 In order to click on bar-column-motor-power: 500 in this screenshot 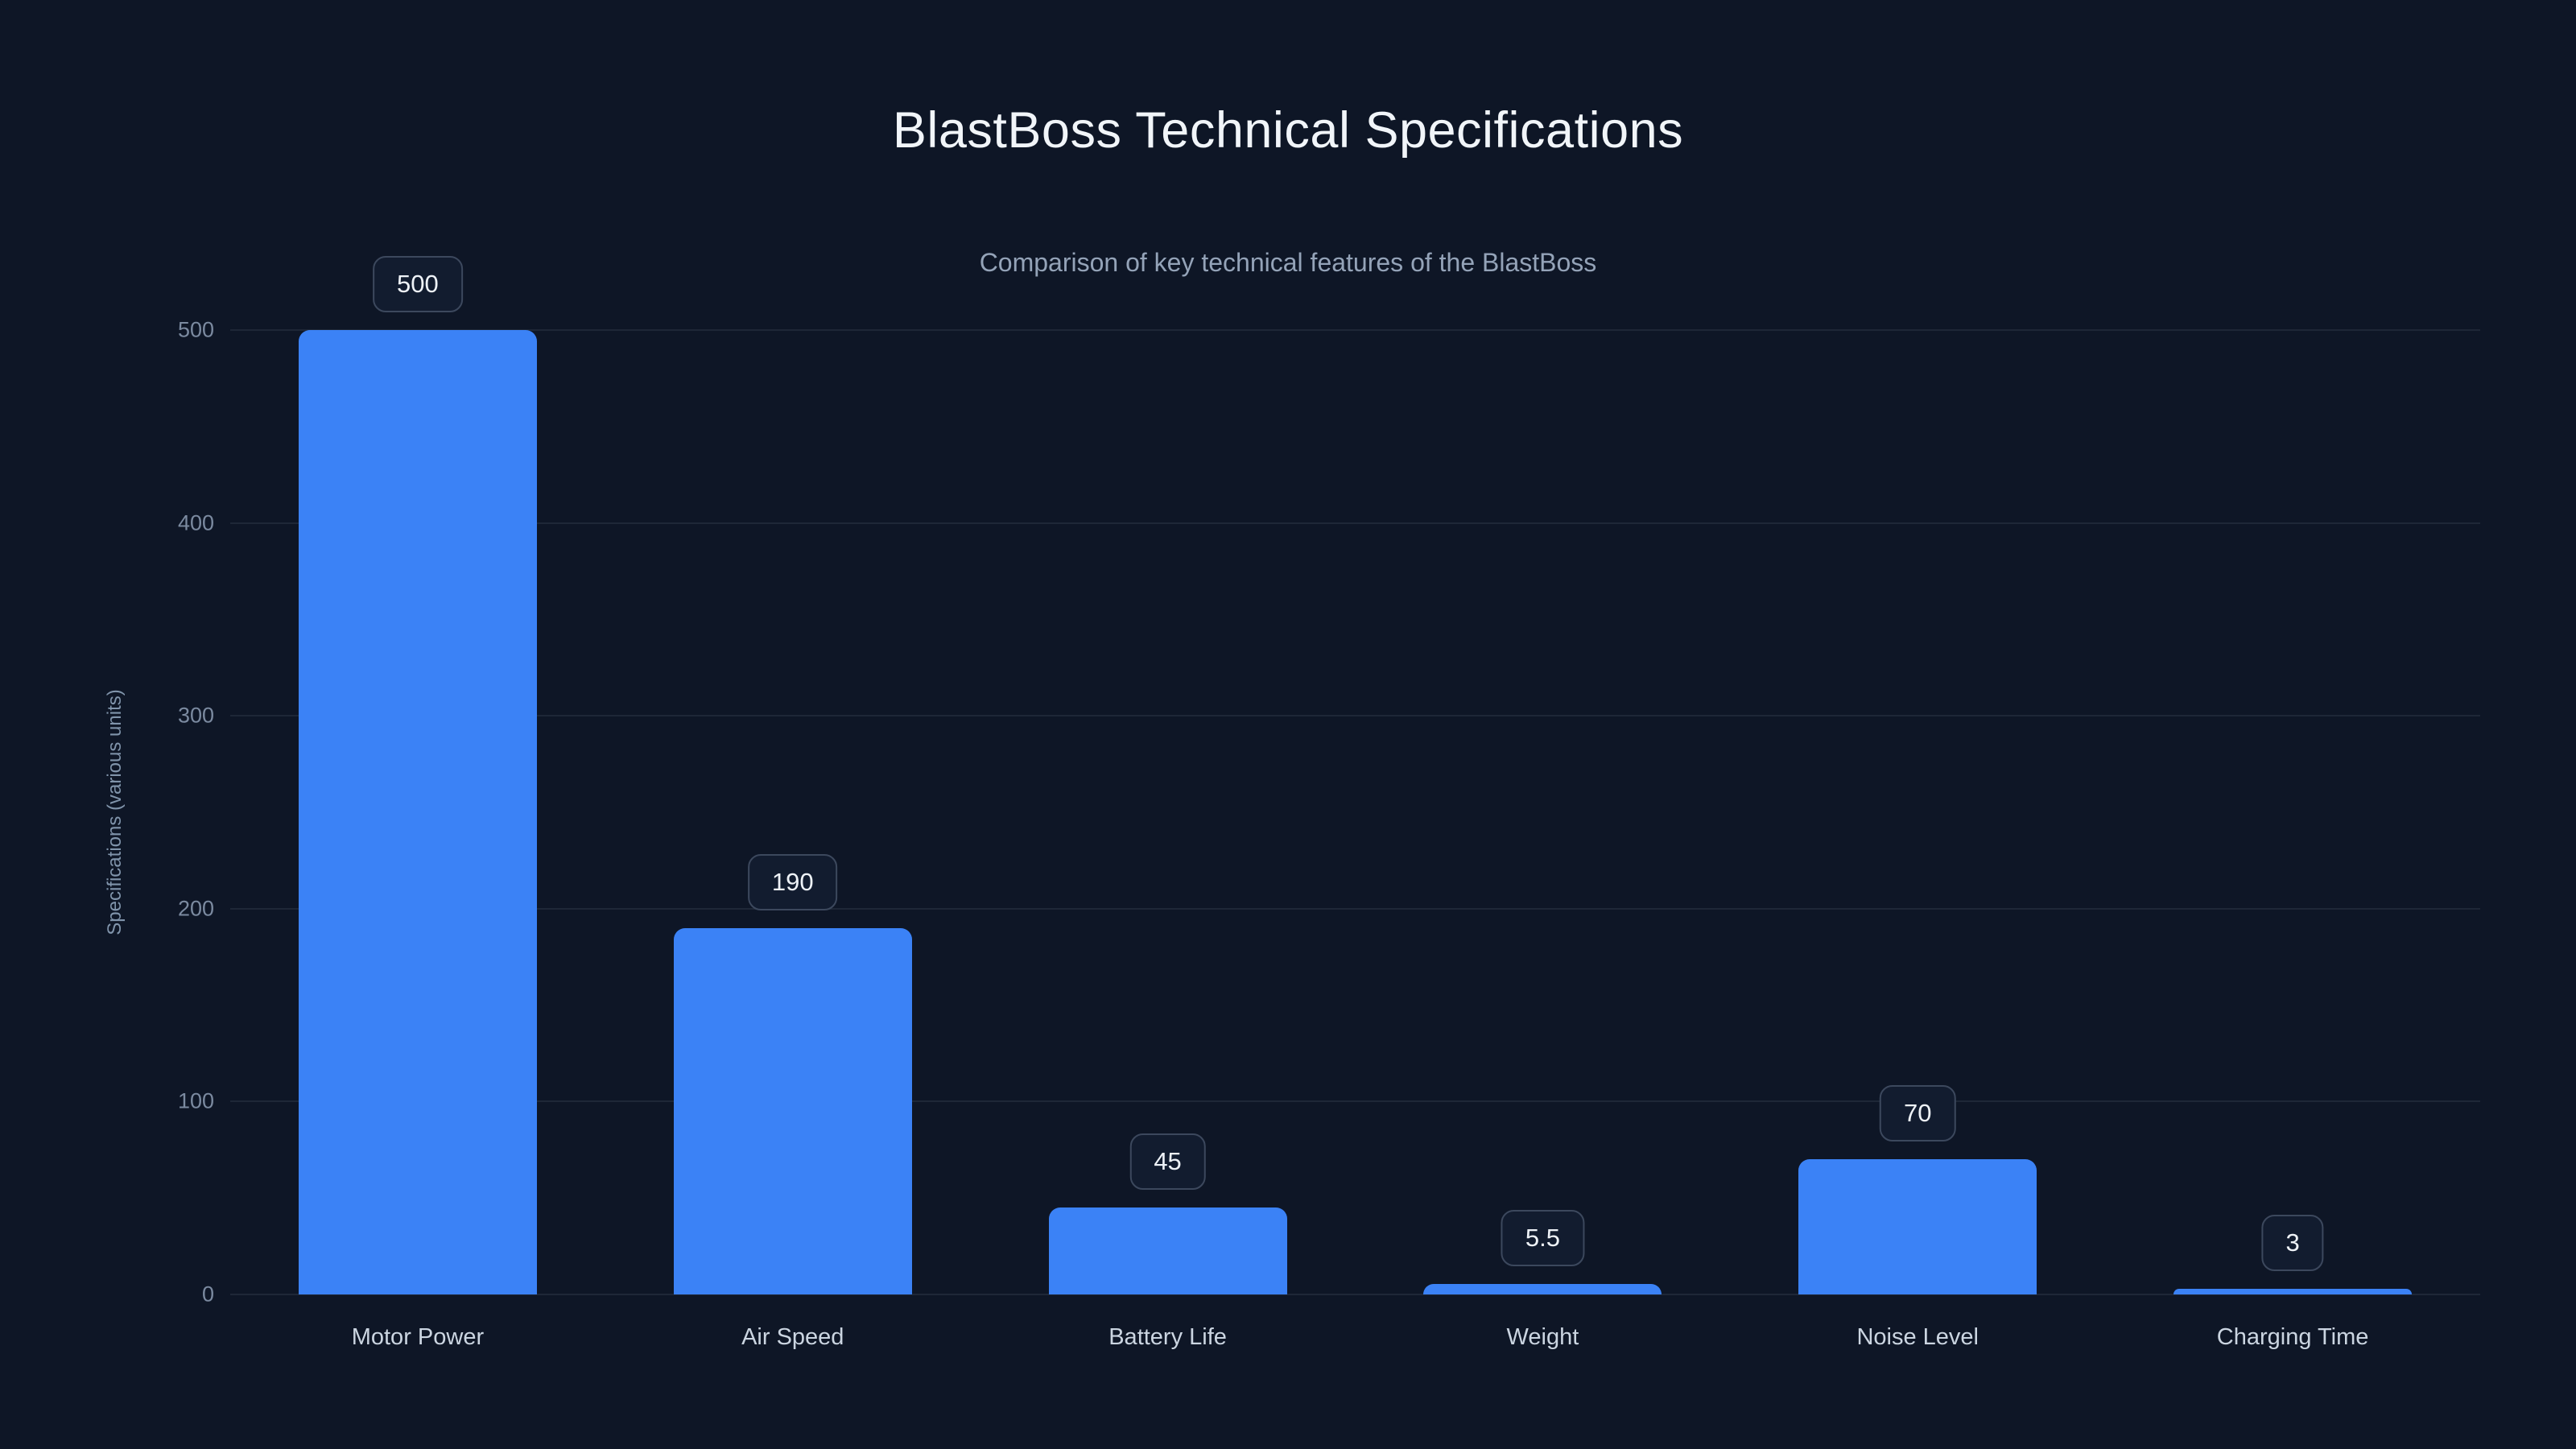, I will do `click(417, 775)`.